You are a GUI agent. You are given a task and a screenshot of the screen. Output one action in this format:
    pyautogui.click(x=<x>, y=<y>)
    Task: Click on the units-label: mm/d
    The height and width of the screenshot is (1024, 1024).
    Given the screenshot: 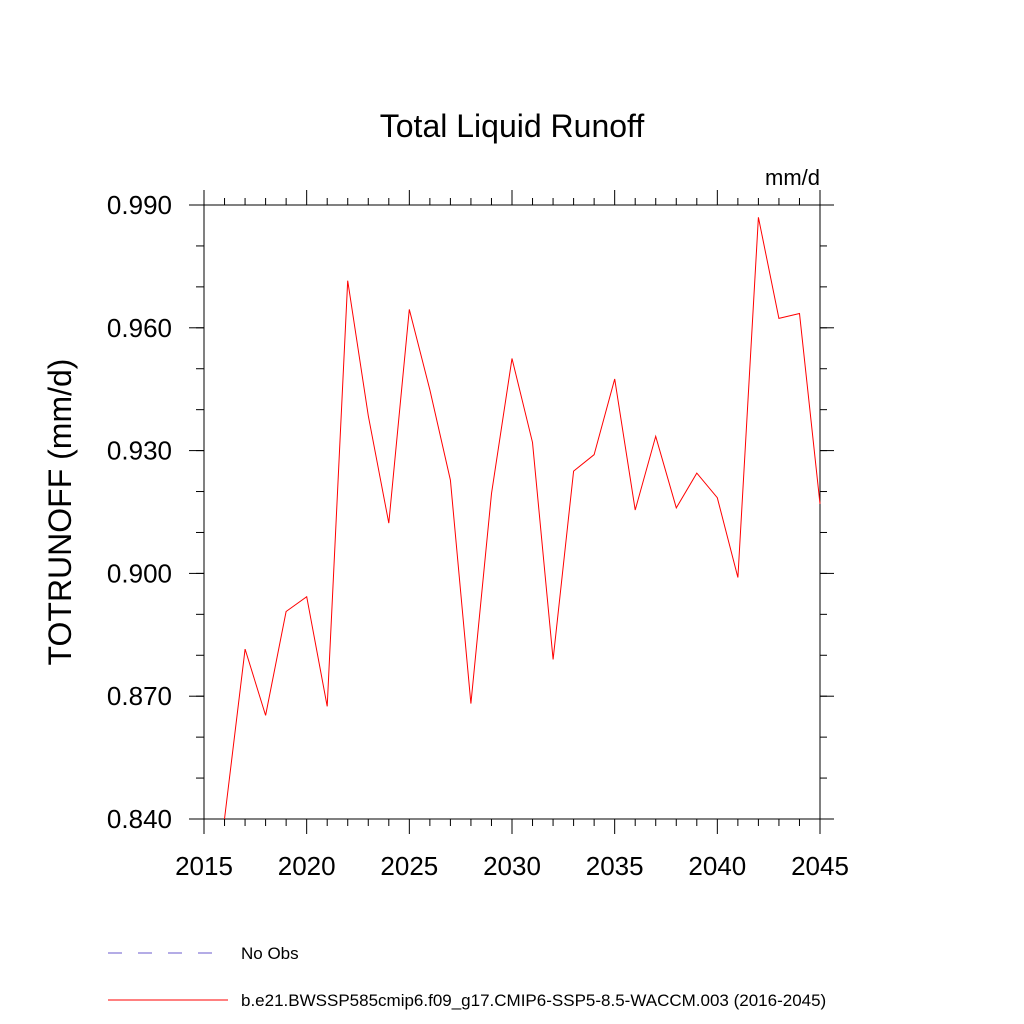 What is the action you would take?
    pyautogui.click(x=792, y=177)
    